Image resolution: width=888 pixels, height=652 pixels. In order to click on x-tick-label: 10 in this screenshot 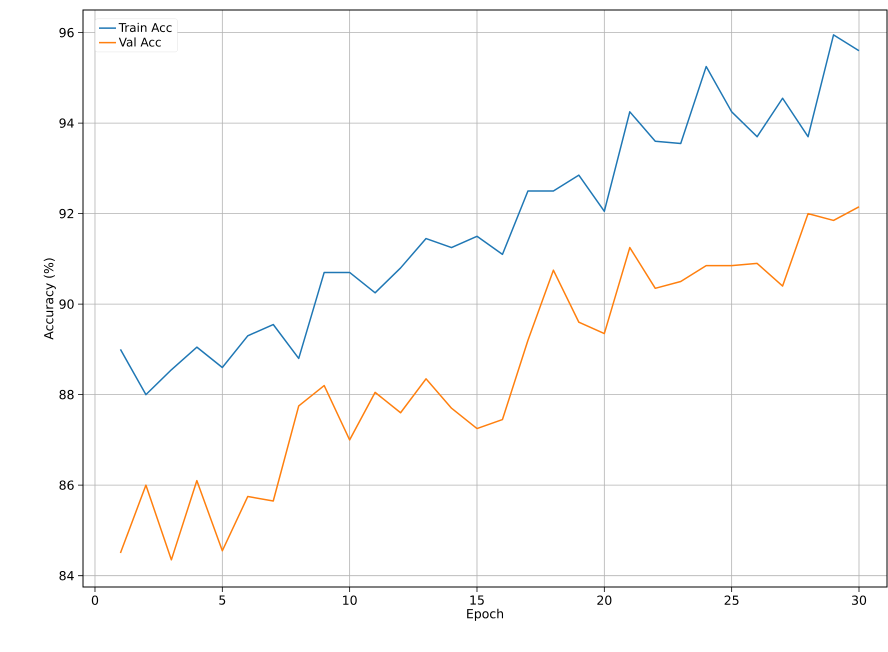, I will do `click(350, 600)`.